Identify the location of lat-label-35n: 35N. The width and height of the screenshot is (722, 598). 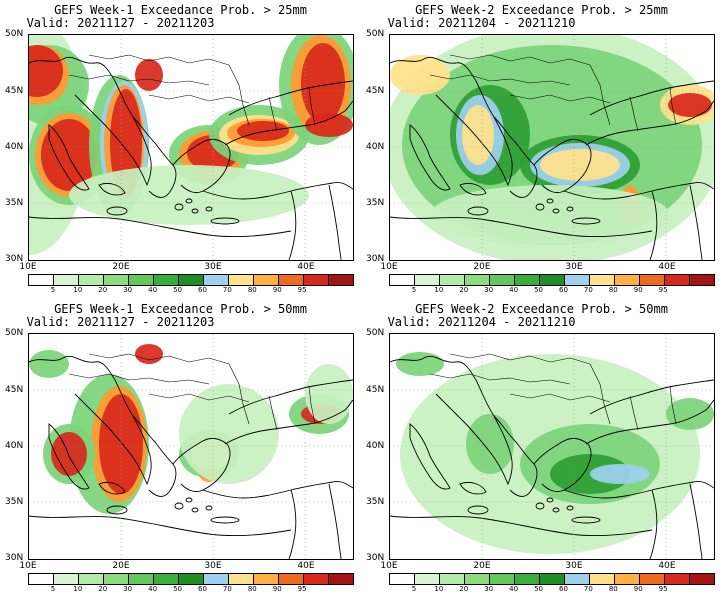
(14, 203).